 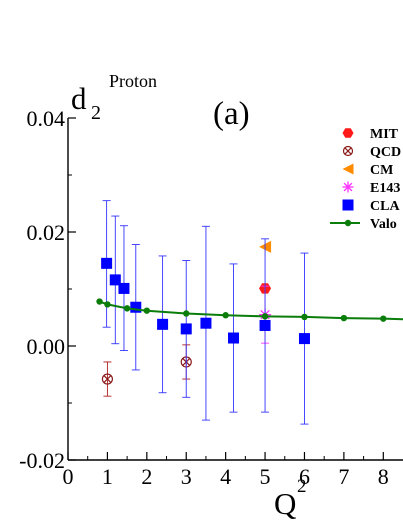 I want to click on x-tick-label: 8, so click(x=383, y=476).